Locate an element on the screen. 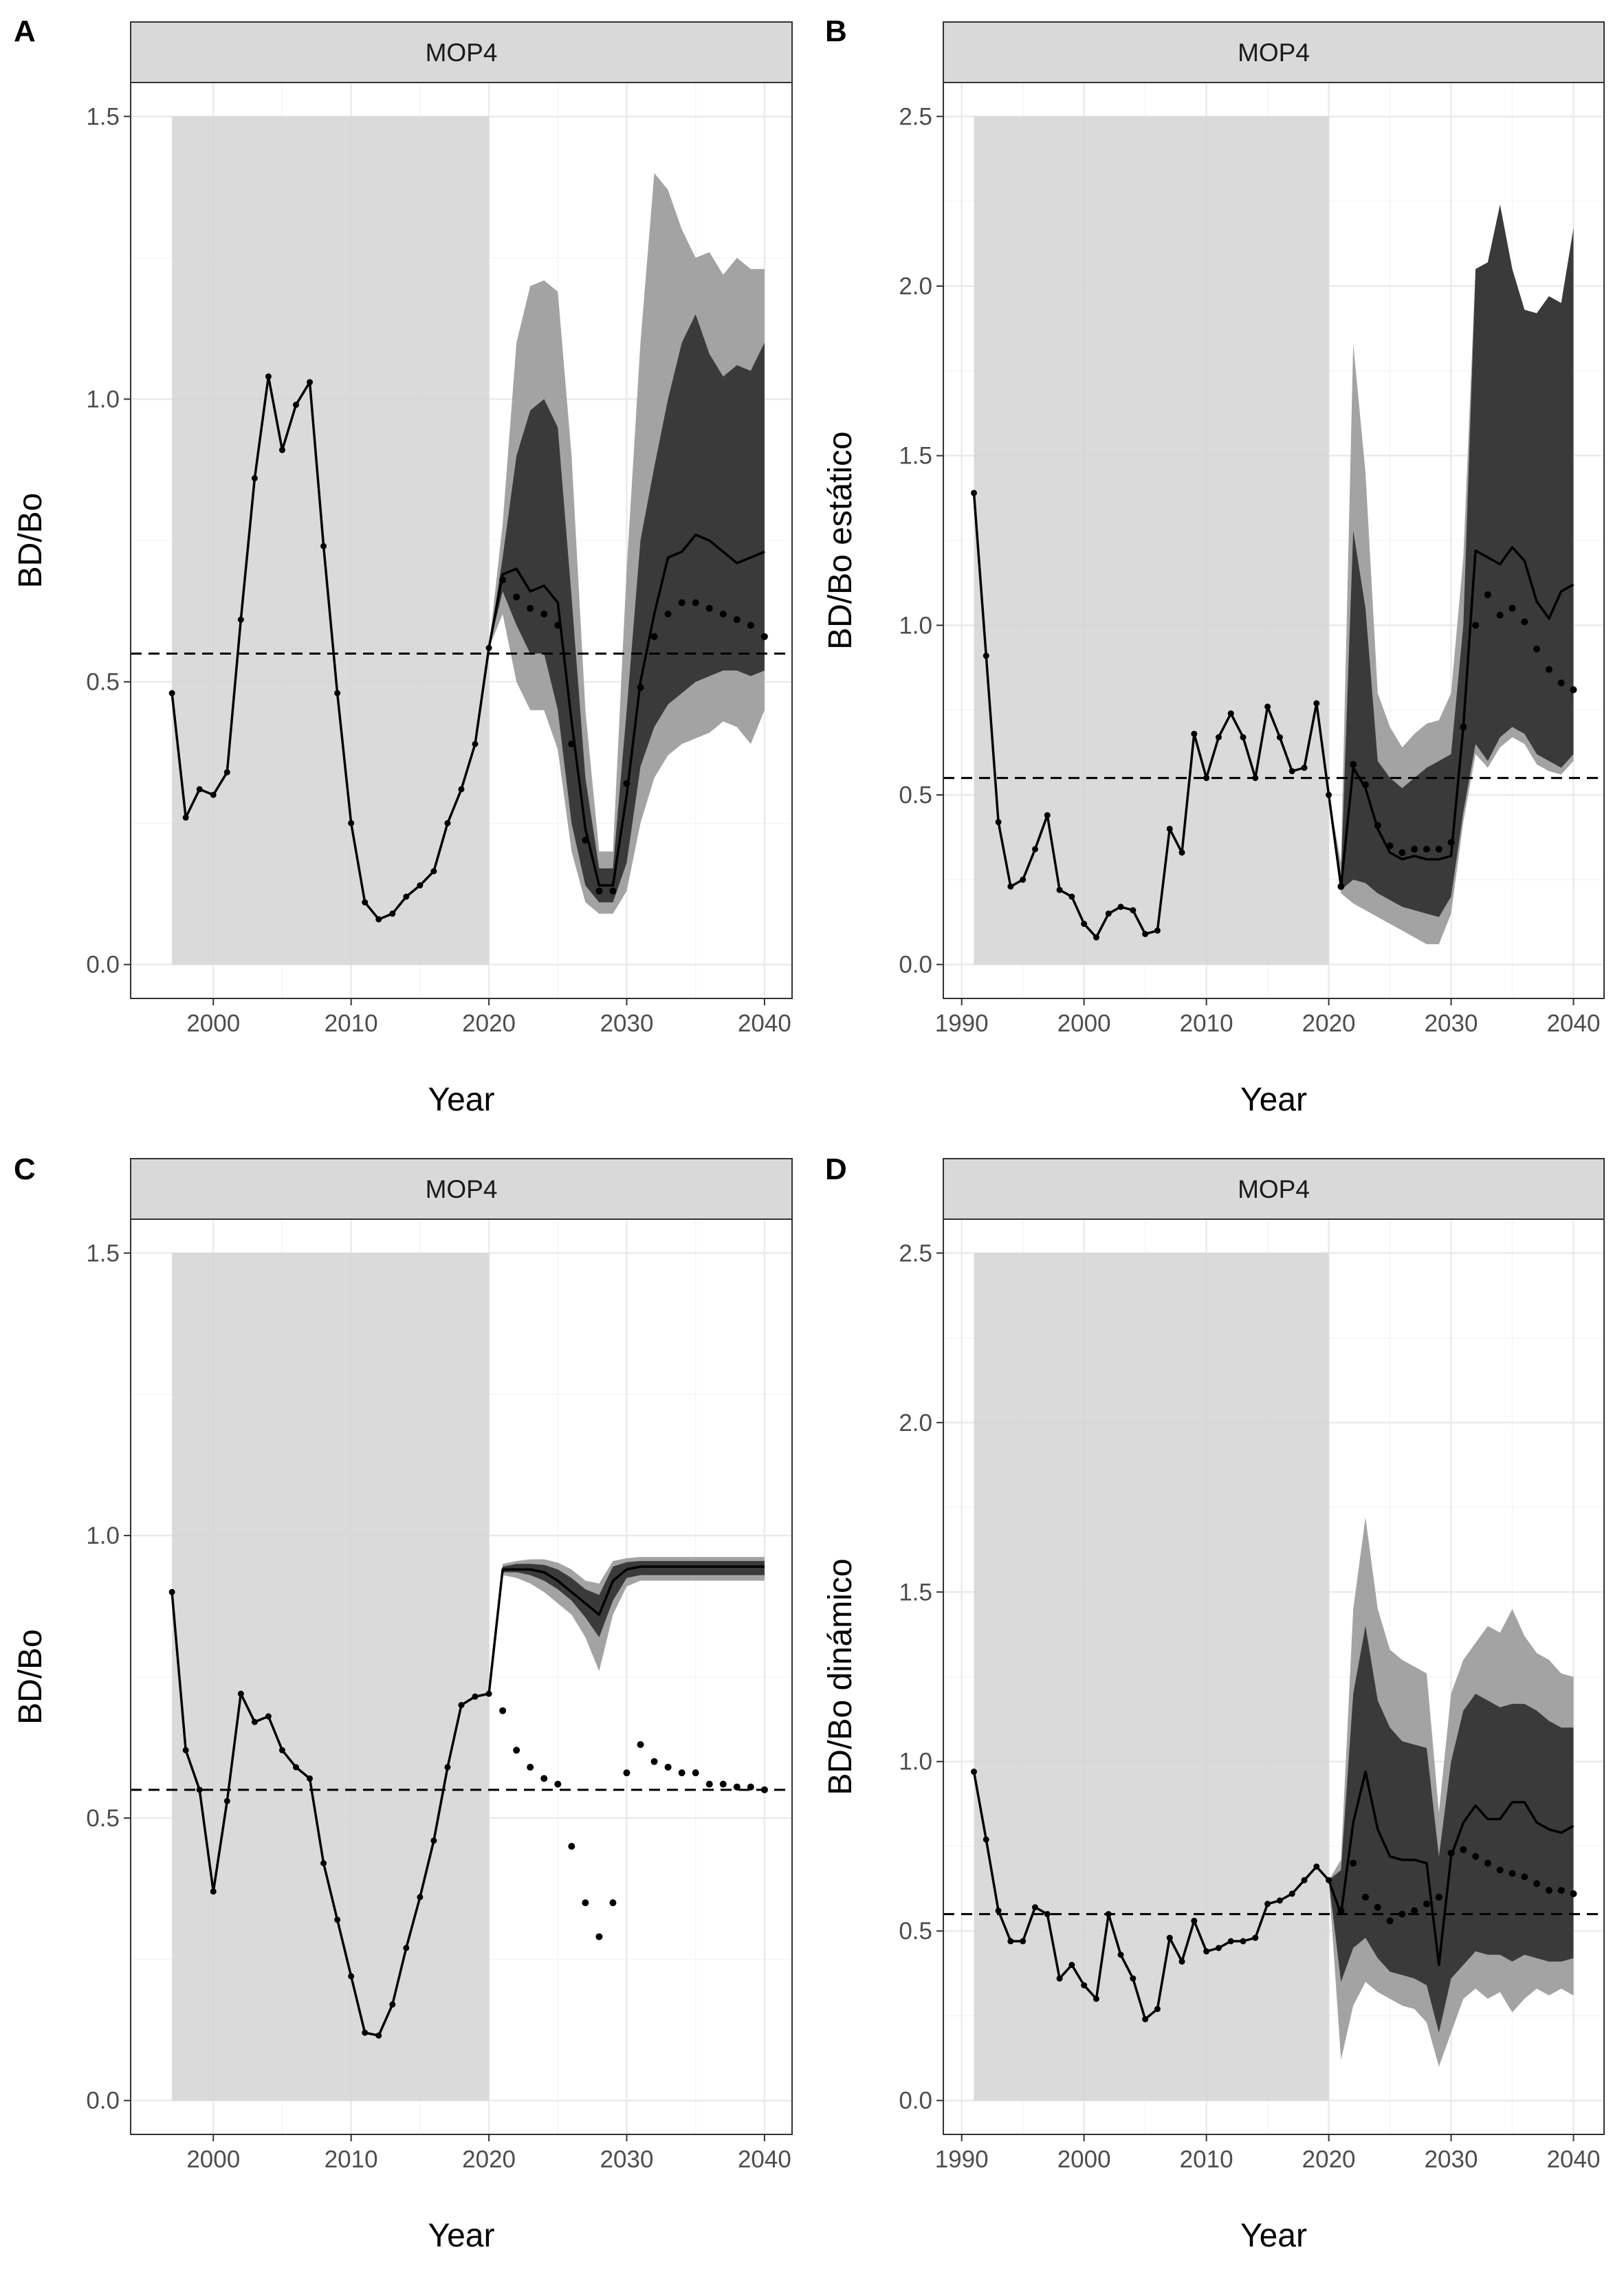  inner-interval-band is located at coordinates (1451, 560).